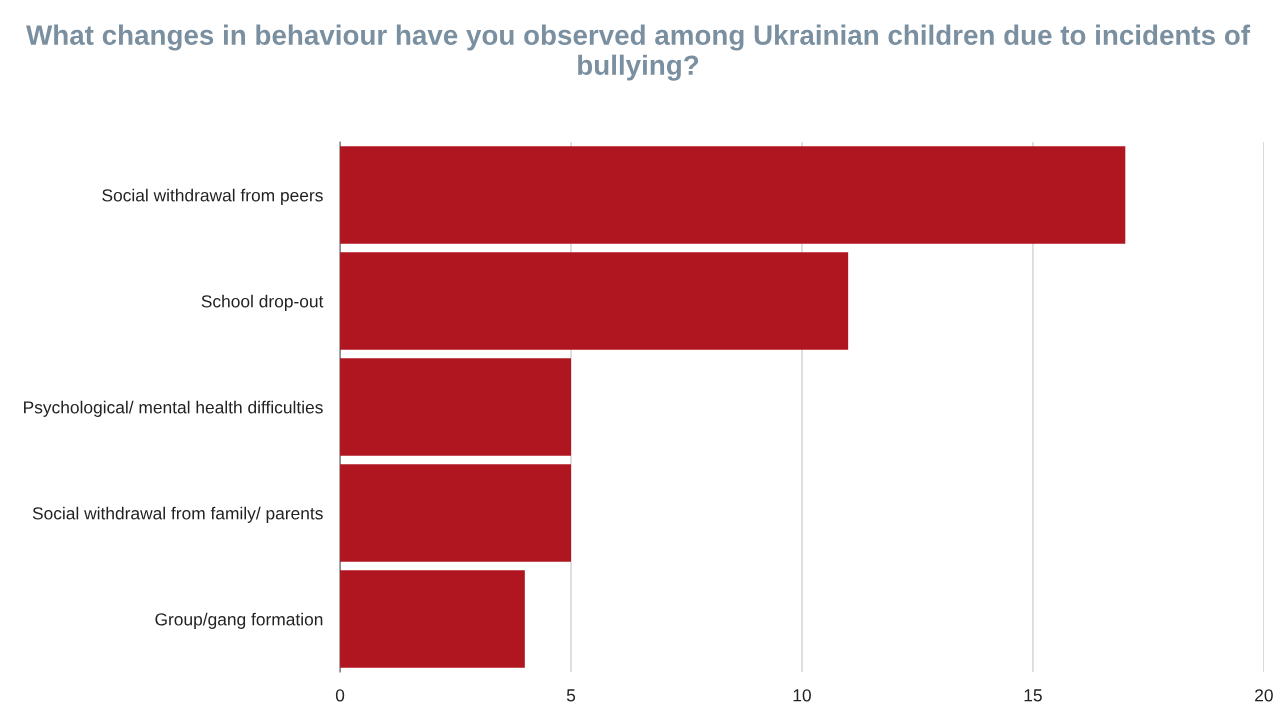 The image size is (1276, 703). Describe the element at coordinates (638, 52) in the screenshot. I see `chart-title: What changes in behaviour have you observed among Ukrainian children due to incidents of bullying?` at that location.